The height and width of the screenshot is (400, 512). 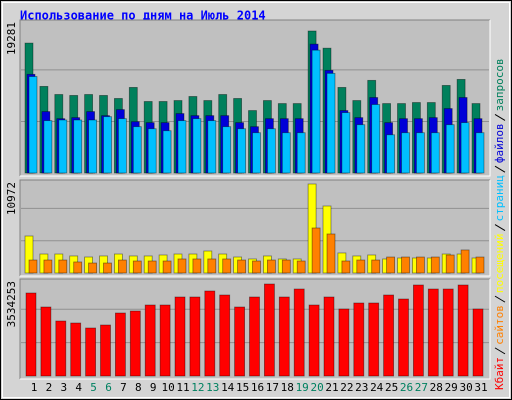 What do you see at coordinates (377, 387) in the screenshot?
I see `x-tick-label: 24` at bounding box center [377, 387].